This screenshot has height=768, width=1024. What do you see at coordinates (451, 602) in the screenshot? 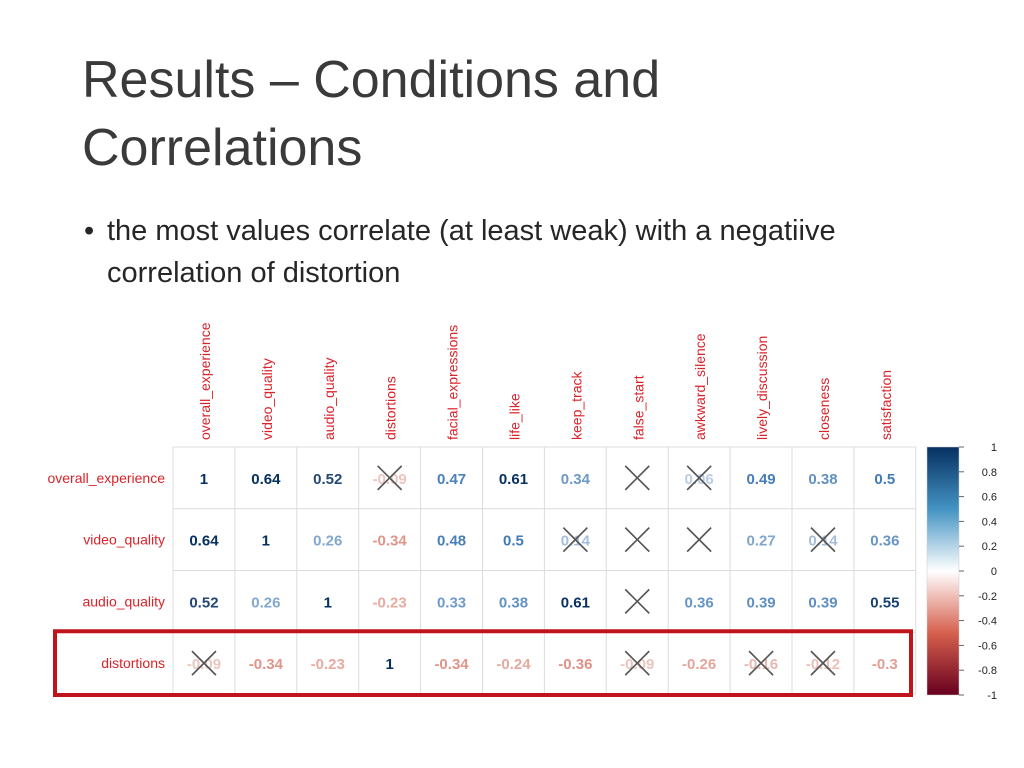
I see `cell-value: 0.33` at bounding box center [451, 602].